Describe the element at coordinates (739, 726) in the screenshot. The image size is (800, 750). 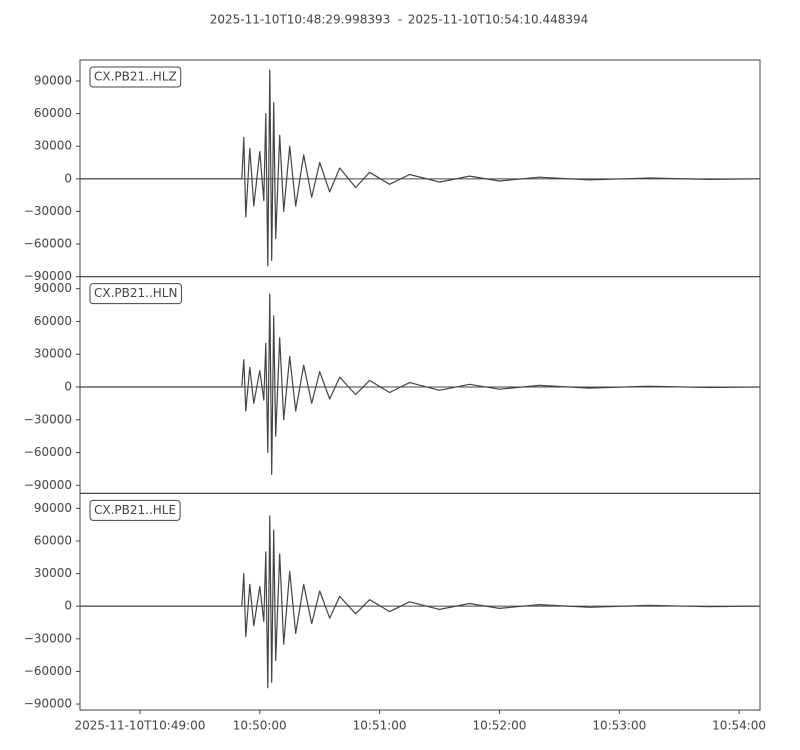
I see `x-tick-label: 10:54:00` at that location.